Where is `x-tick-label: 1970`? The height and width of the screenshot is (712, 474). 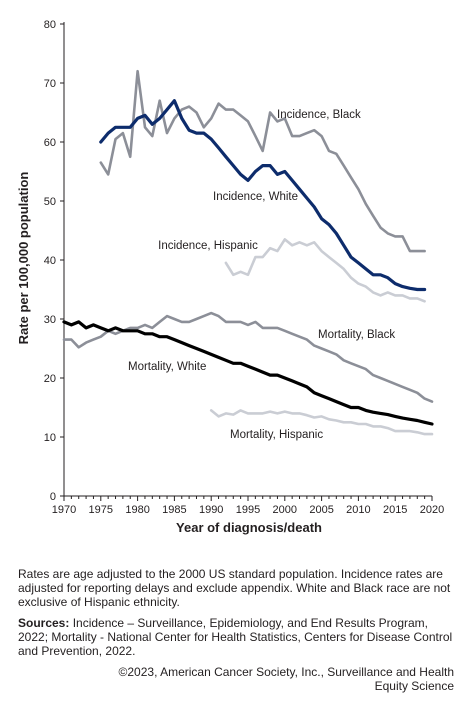
x-tick-label: 1970 is located at coordinates (64, 510).